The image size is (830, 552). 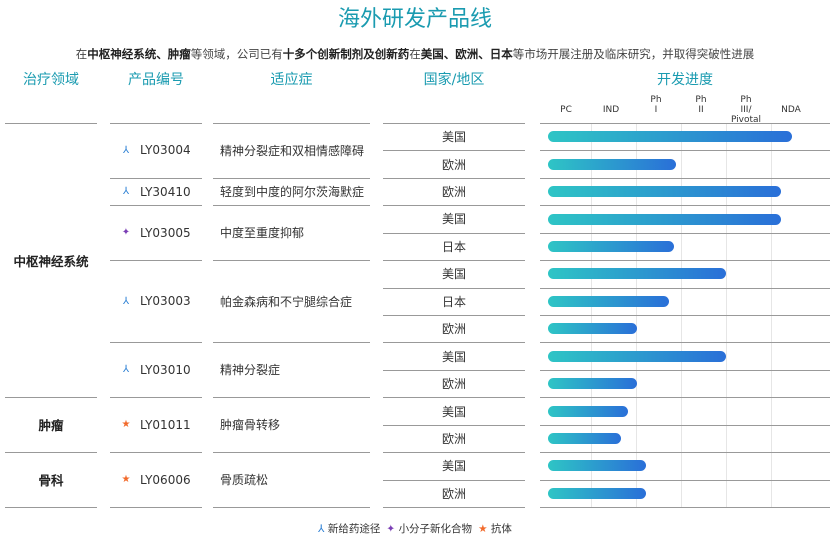 What do you see at coordinates (51, 426) in the screenshot?
I see `therapy-area: 肿瘤` at bounding box center [51, 426].